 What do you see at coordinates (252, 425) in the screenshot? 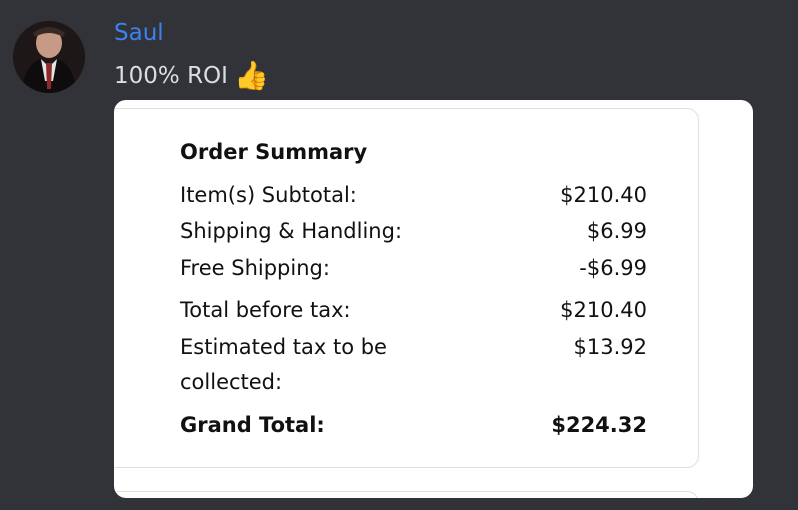
I see `row-label: Grand Total:` at bounding box center [252, 425].